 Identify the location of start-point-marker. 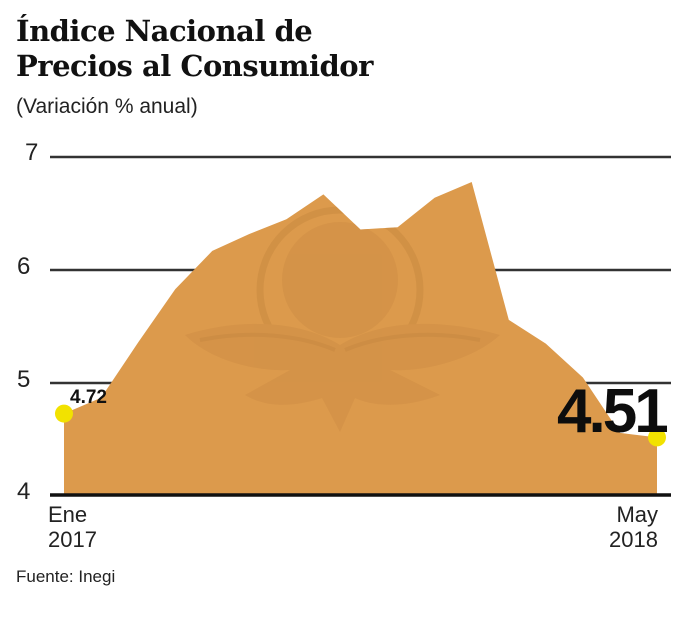
(64, 413).